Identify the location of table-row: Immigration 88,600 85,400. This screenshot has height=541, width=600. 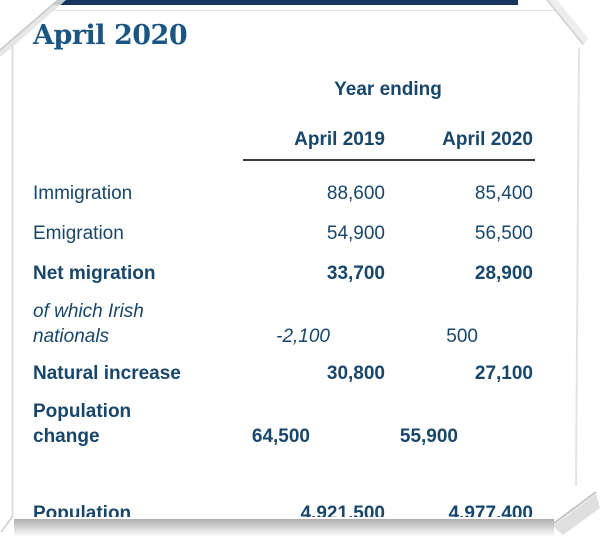
(283, 193).